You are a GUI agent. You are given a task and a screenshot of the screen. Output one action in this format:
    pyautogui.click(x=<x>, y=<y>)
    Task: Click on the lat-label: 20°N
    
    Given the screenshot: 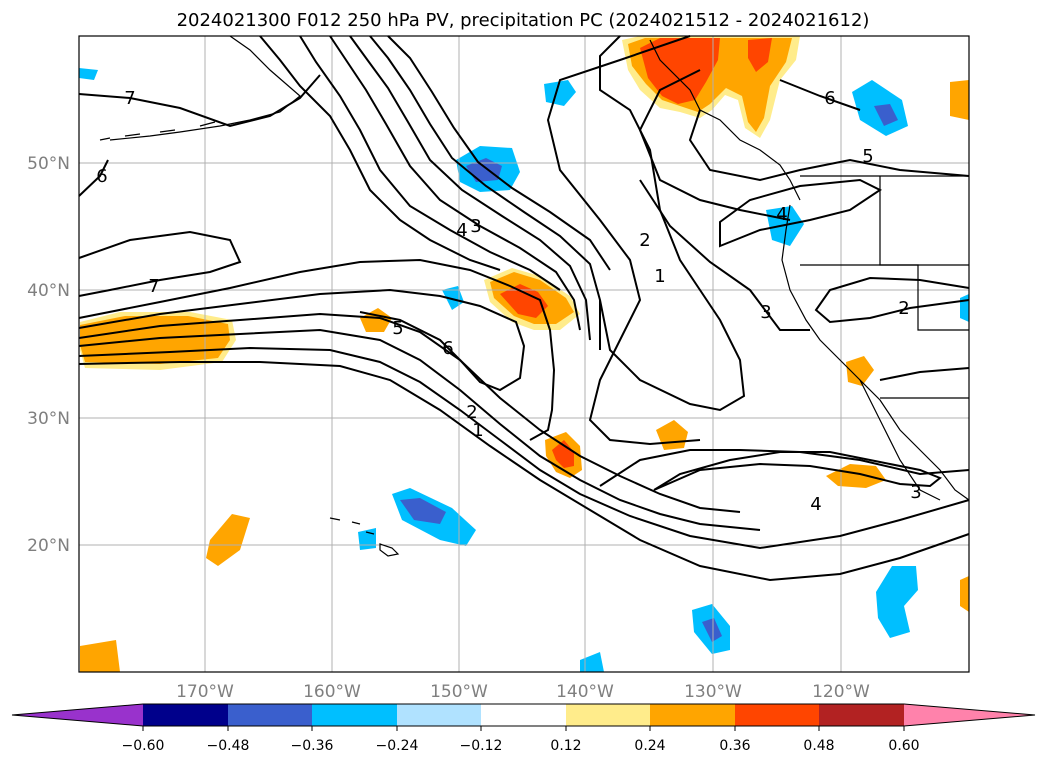 What is the action you would take?
    pyautogui.click(x=48, y=546)
    